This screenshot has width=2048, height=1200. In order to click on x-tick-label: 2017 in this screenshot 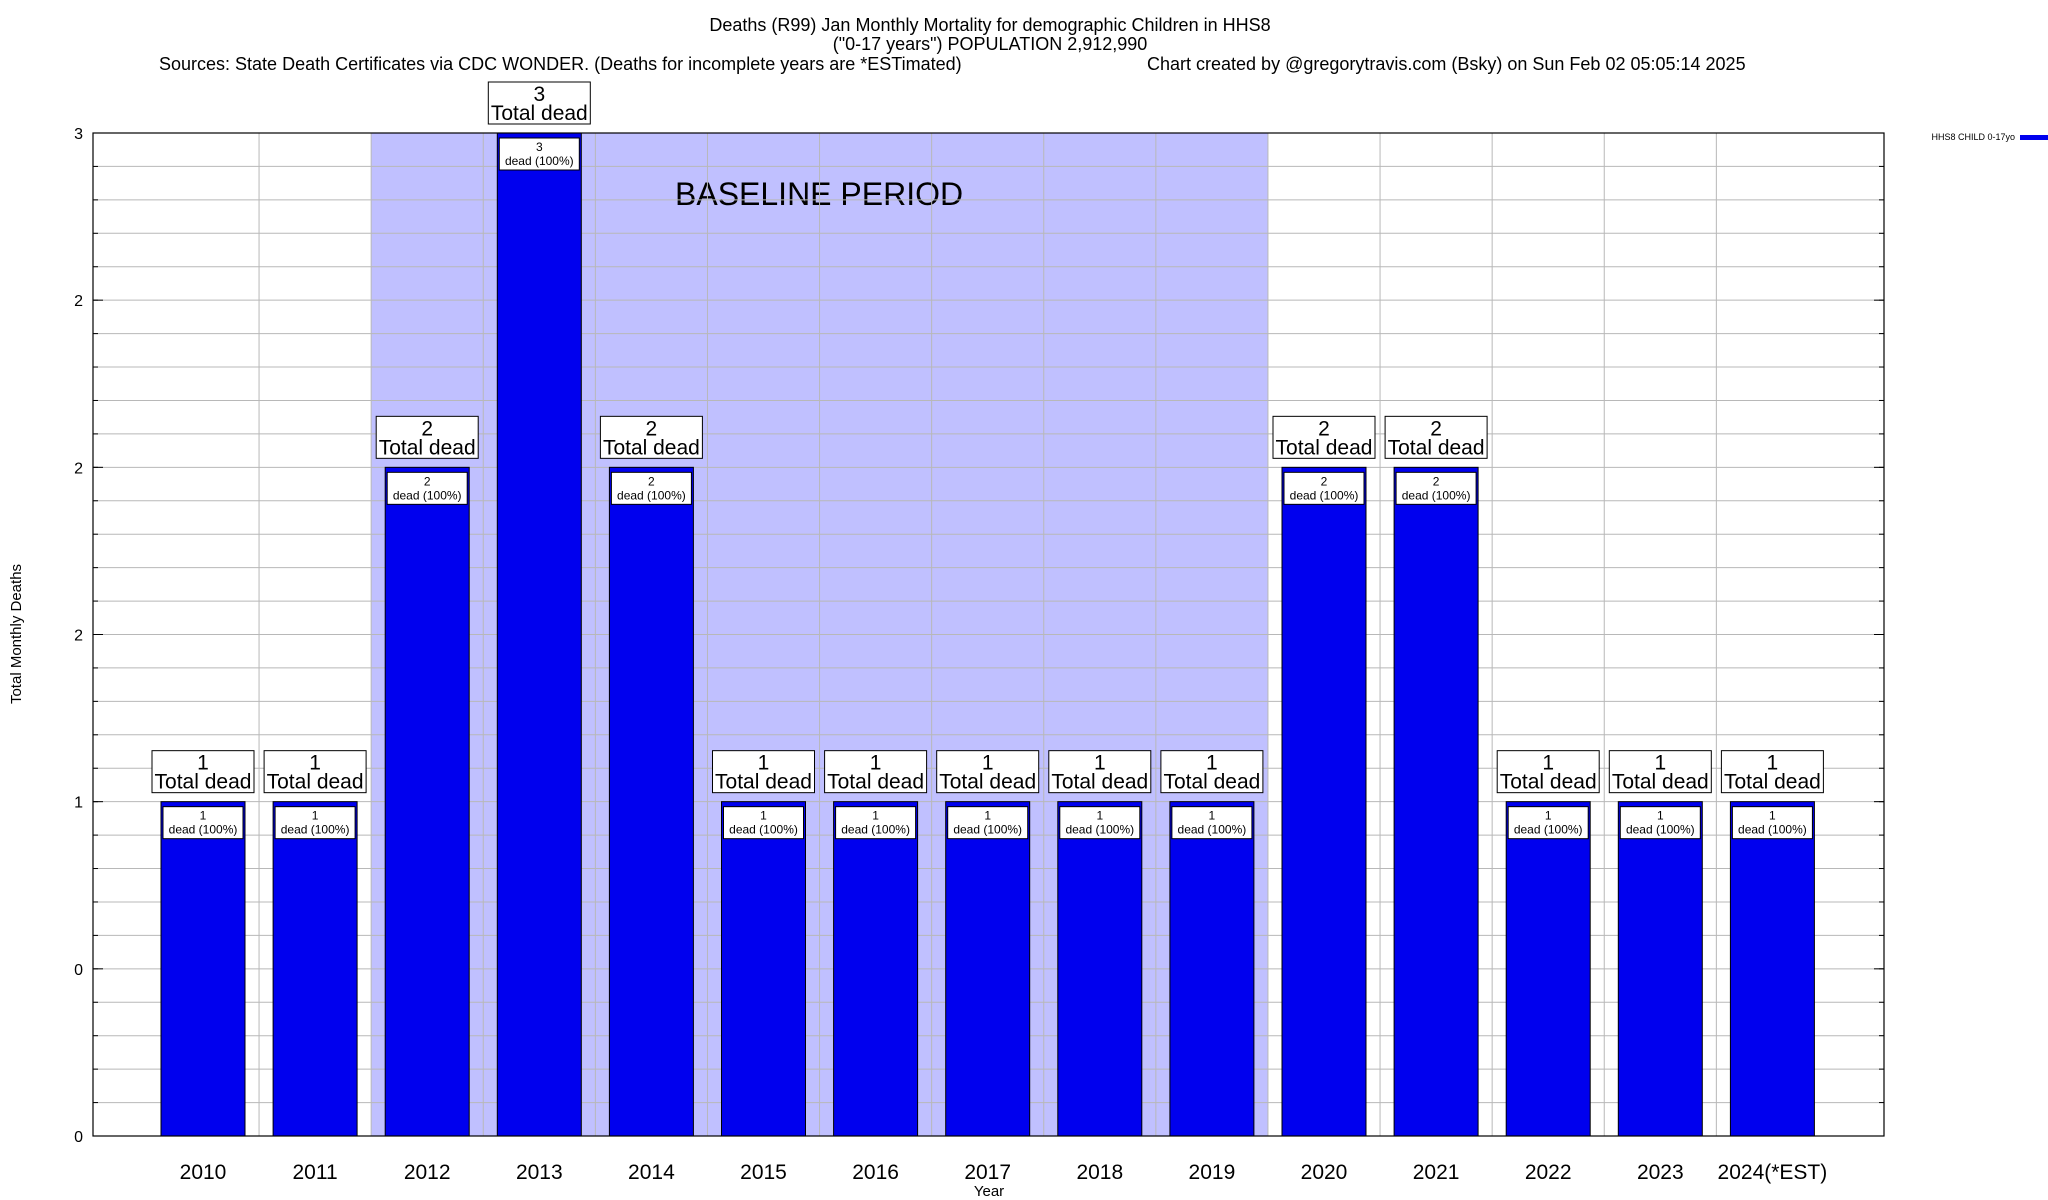, I will do `click(987, 1172)`.